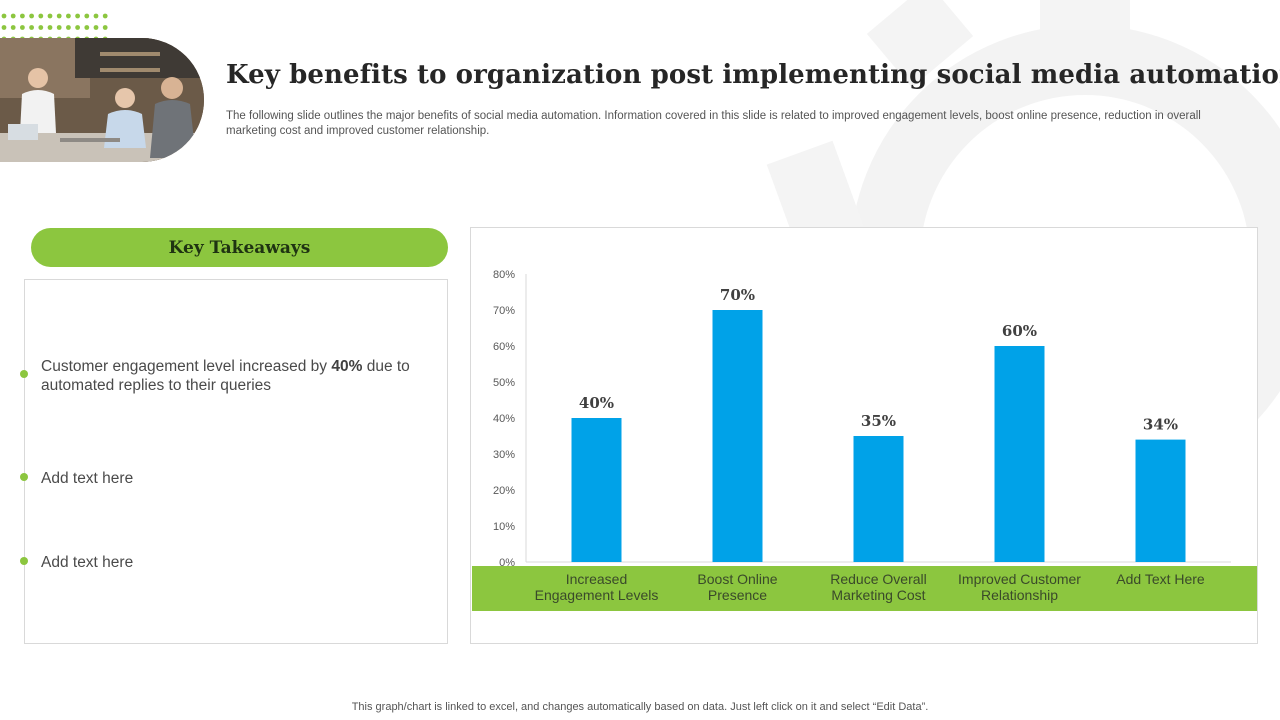  I want to click on data-label: 40%, so click(596, 403).